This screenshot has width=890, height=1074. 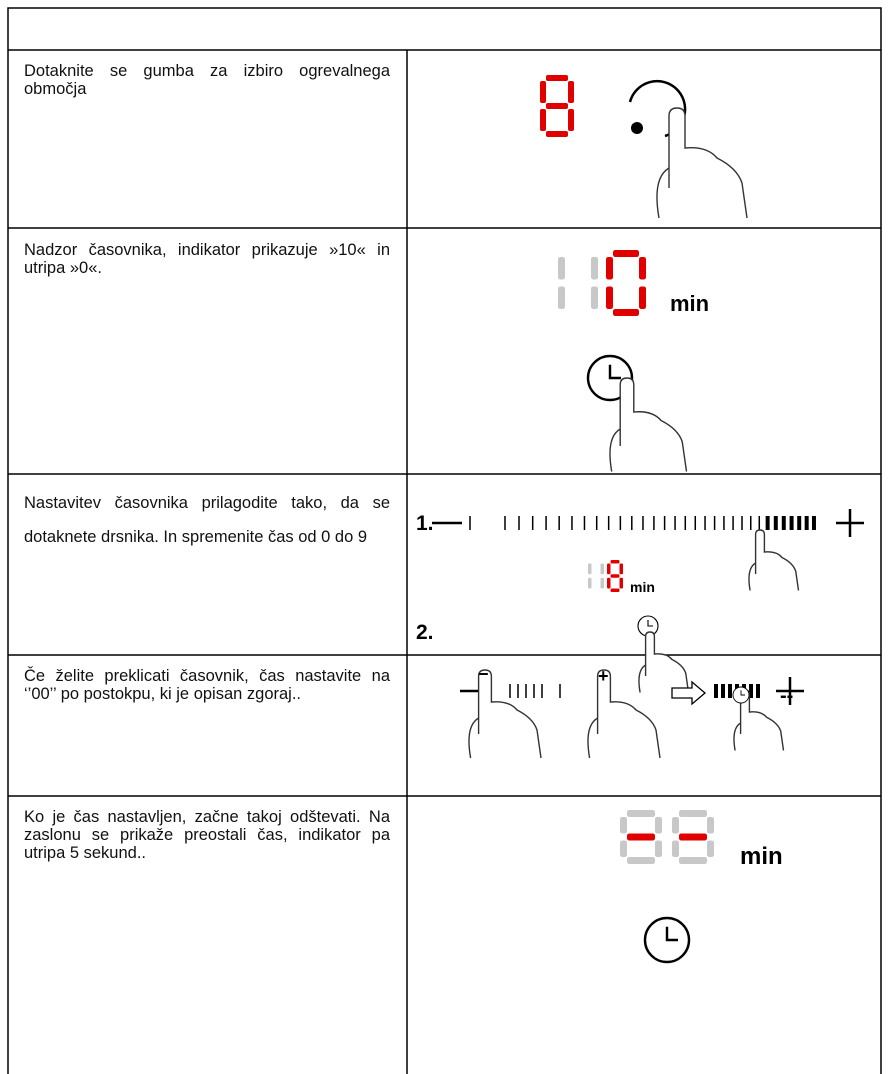 What do you see at coordinates (637, 128) in the screenshot?
I see `power-dot` at bounding box center [637, 128].